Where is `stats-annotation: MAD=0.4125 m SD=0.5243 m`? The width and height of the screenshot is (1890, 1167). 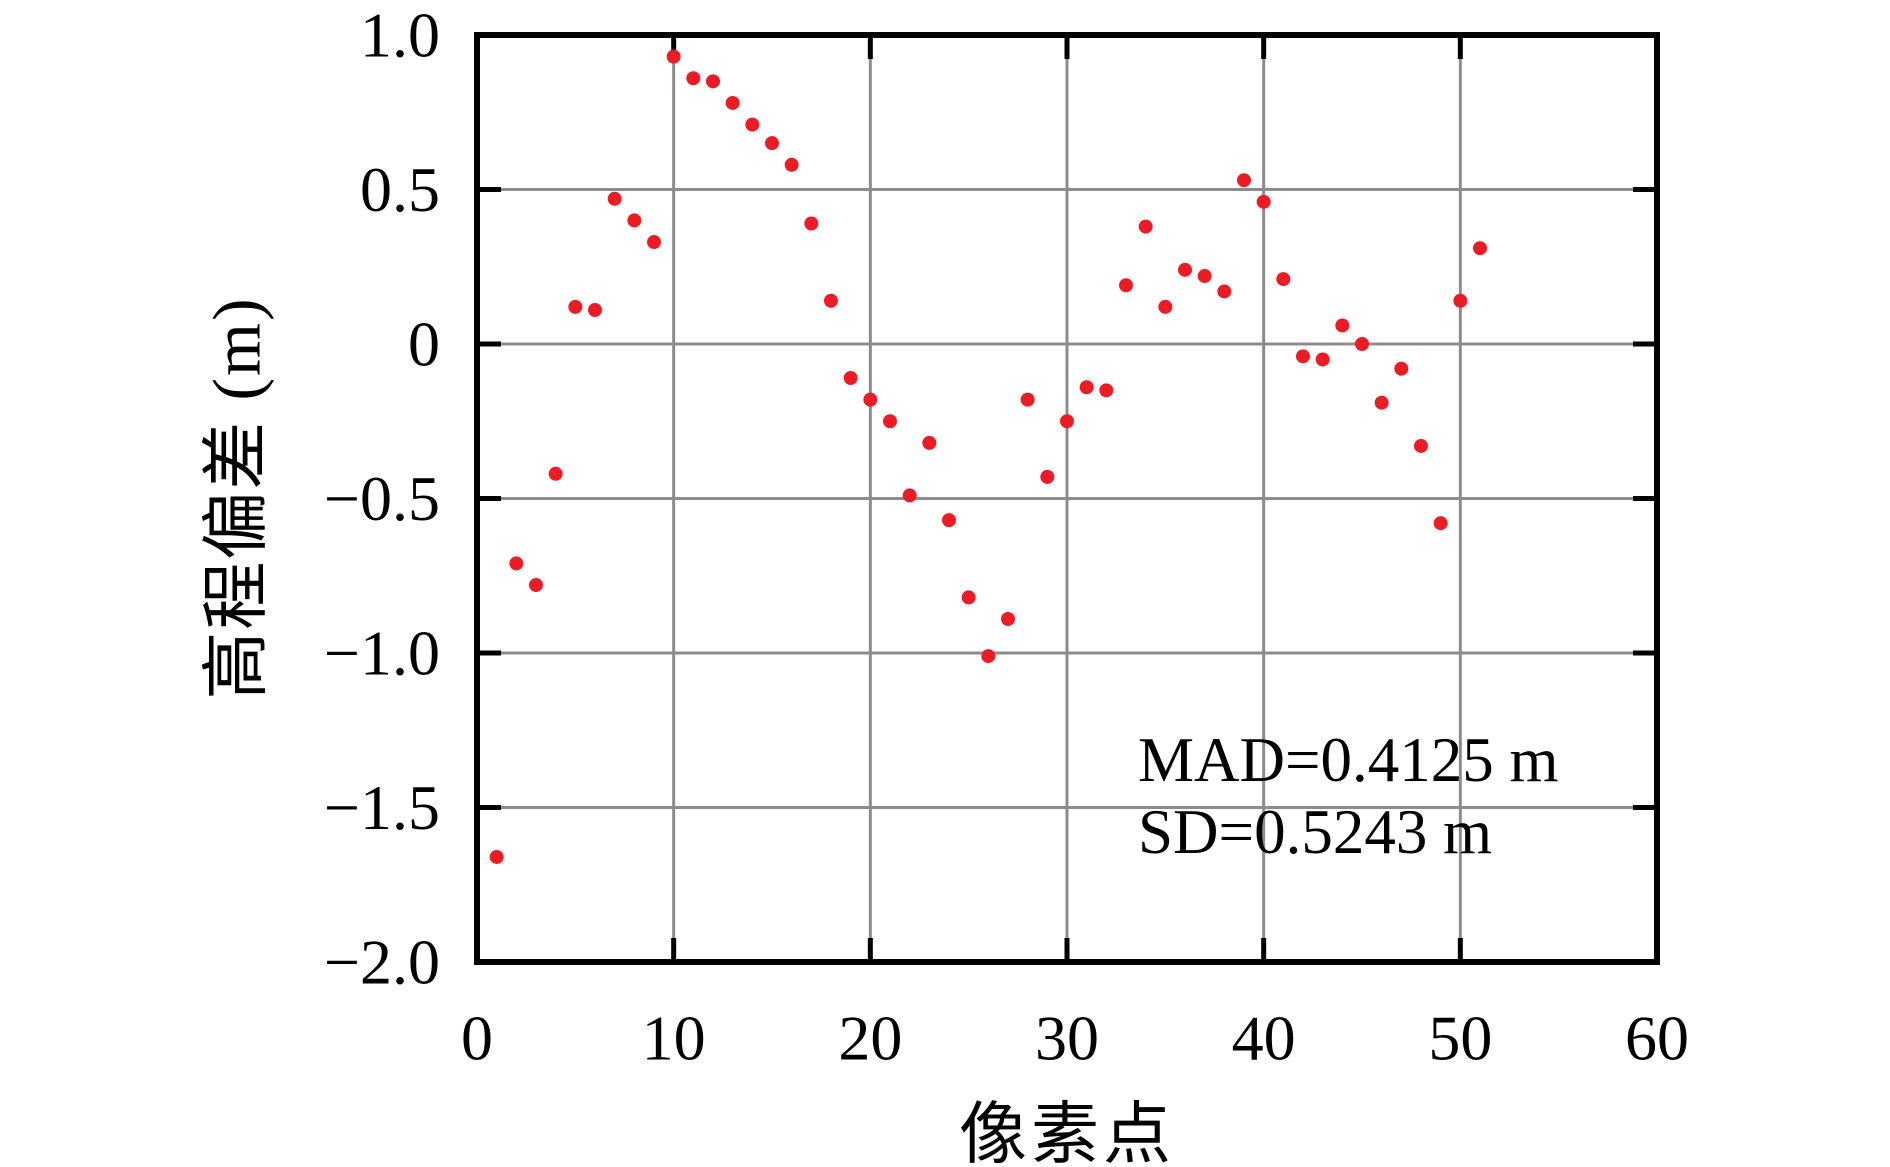
stats-annotation: MAD=0.4125 m SD=0.5243 m is located at coordinates (1348, 796).